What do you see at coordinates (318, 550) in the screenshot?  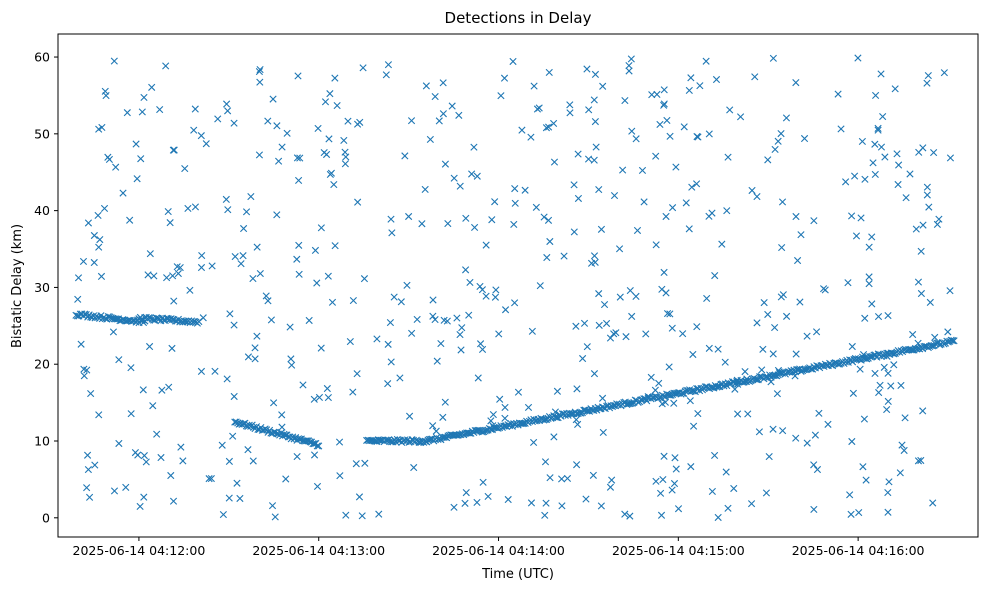 I see `x-tick-label: 2025-06-14 04:13:00` at bounding box center [318, 550].